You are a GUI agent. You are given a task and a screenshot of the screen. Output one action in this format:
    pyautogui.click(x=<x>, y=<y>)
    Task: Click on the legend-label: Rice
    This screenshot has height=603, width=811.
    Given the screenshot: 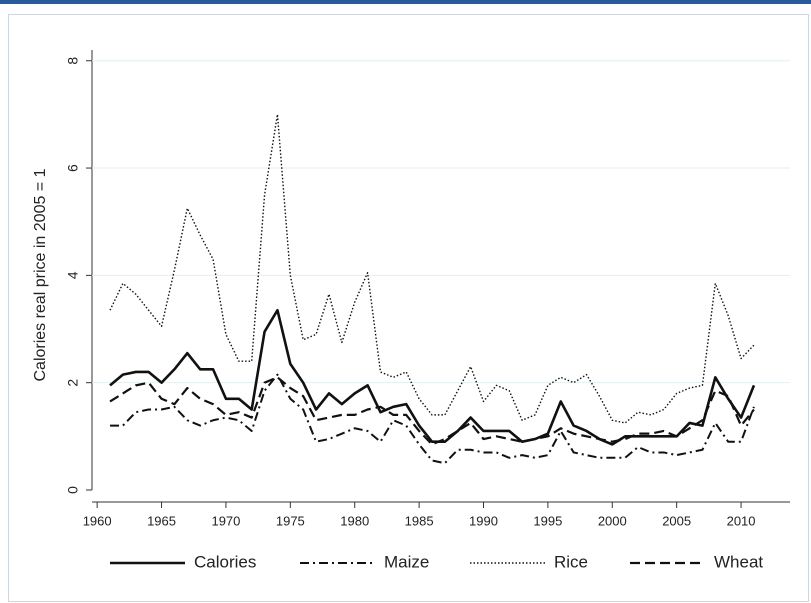 What is the action you would take?
    pyautogui.click(x=571, y=561)
    